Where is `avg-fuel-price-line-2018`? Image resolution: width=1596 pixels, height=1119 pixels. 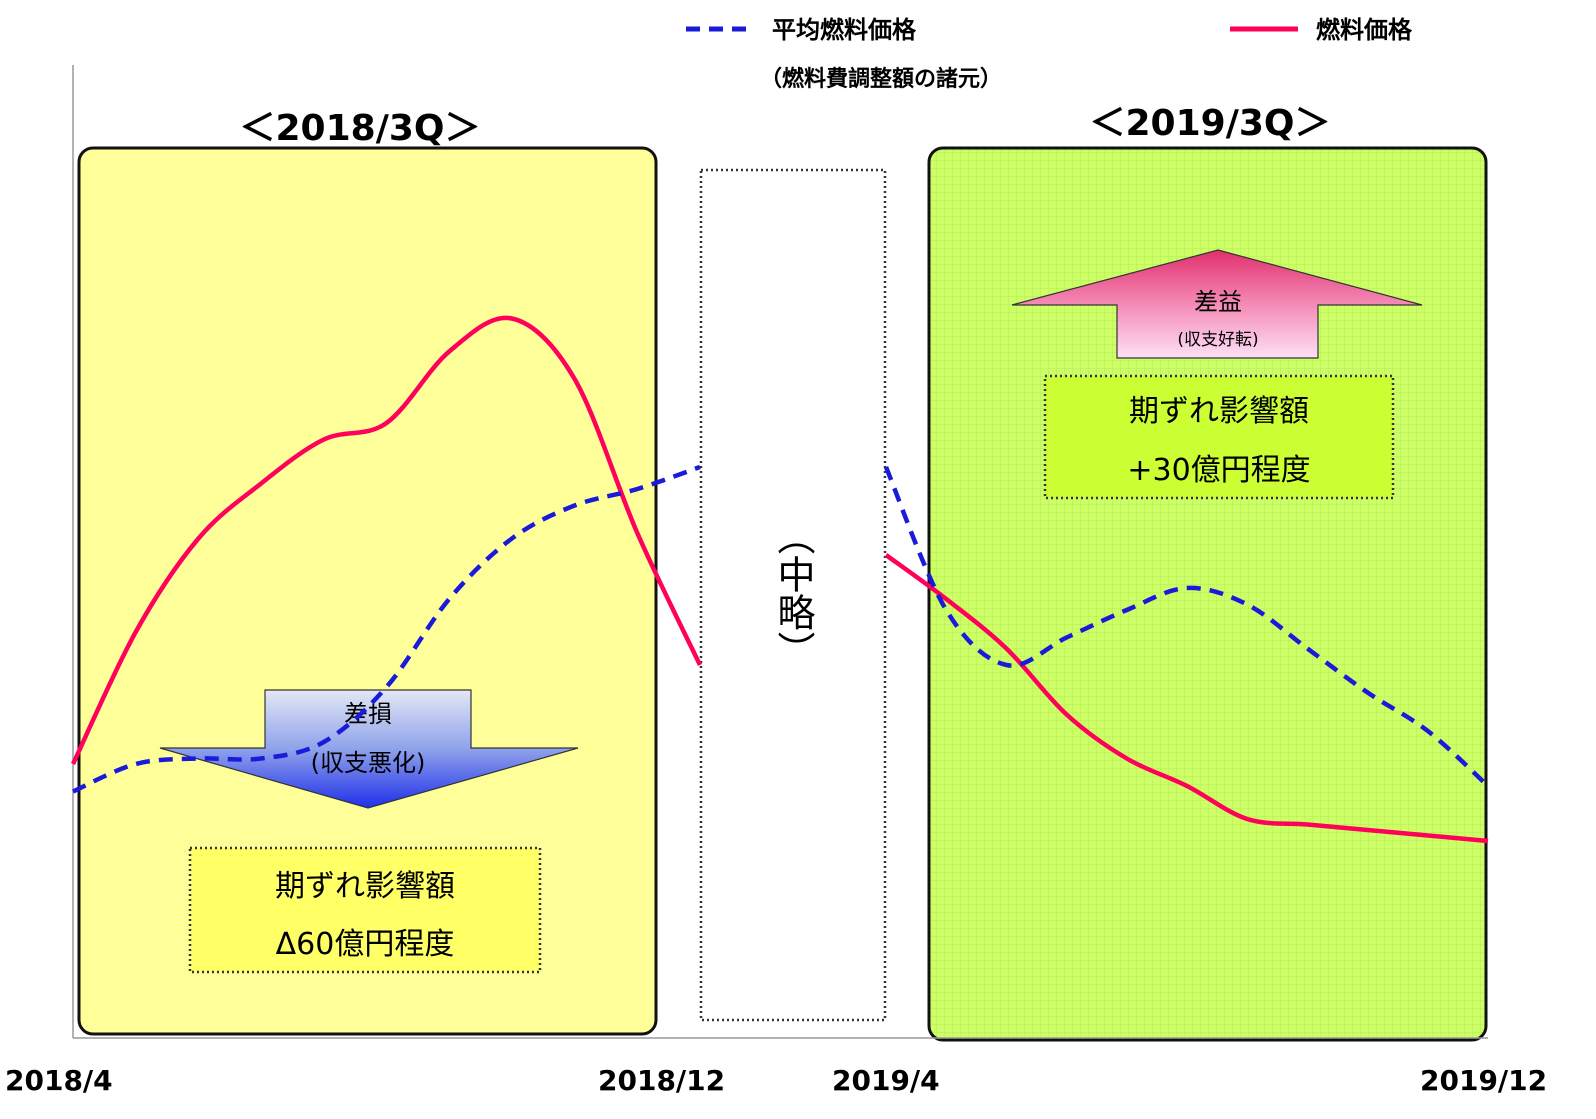
avg-fuel-price-line-2018 is located at coordinates (386, 629).